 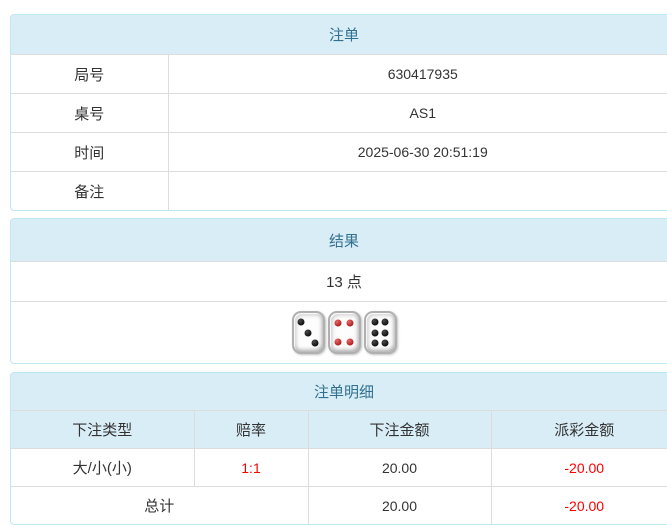 What do you see at coordinates (339, 392) in the screenshot?
I see `bet-detail-title: 注单明细` at bounding box center [339, 392].